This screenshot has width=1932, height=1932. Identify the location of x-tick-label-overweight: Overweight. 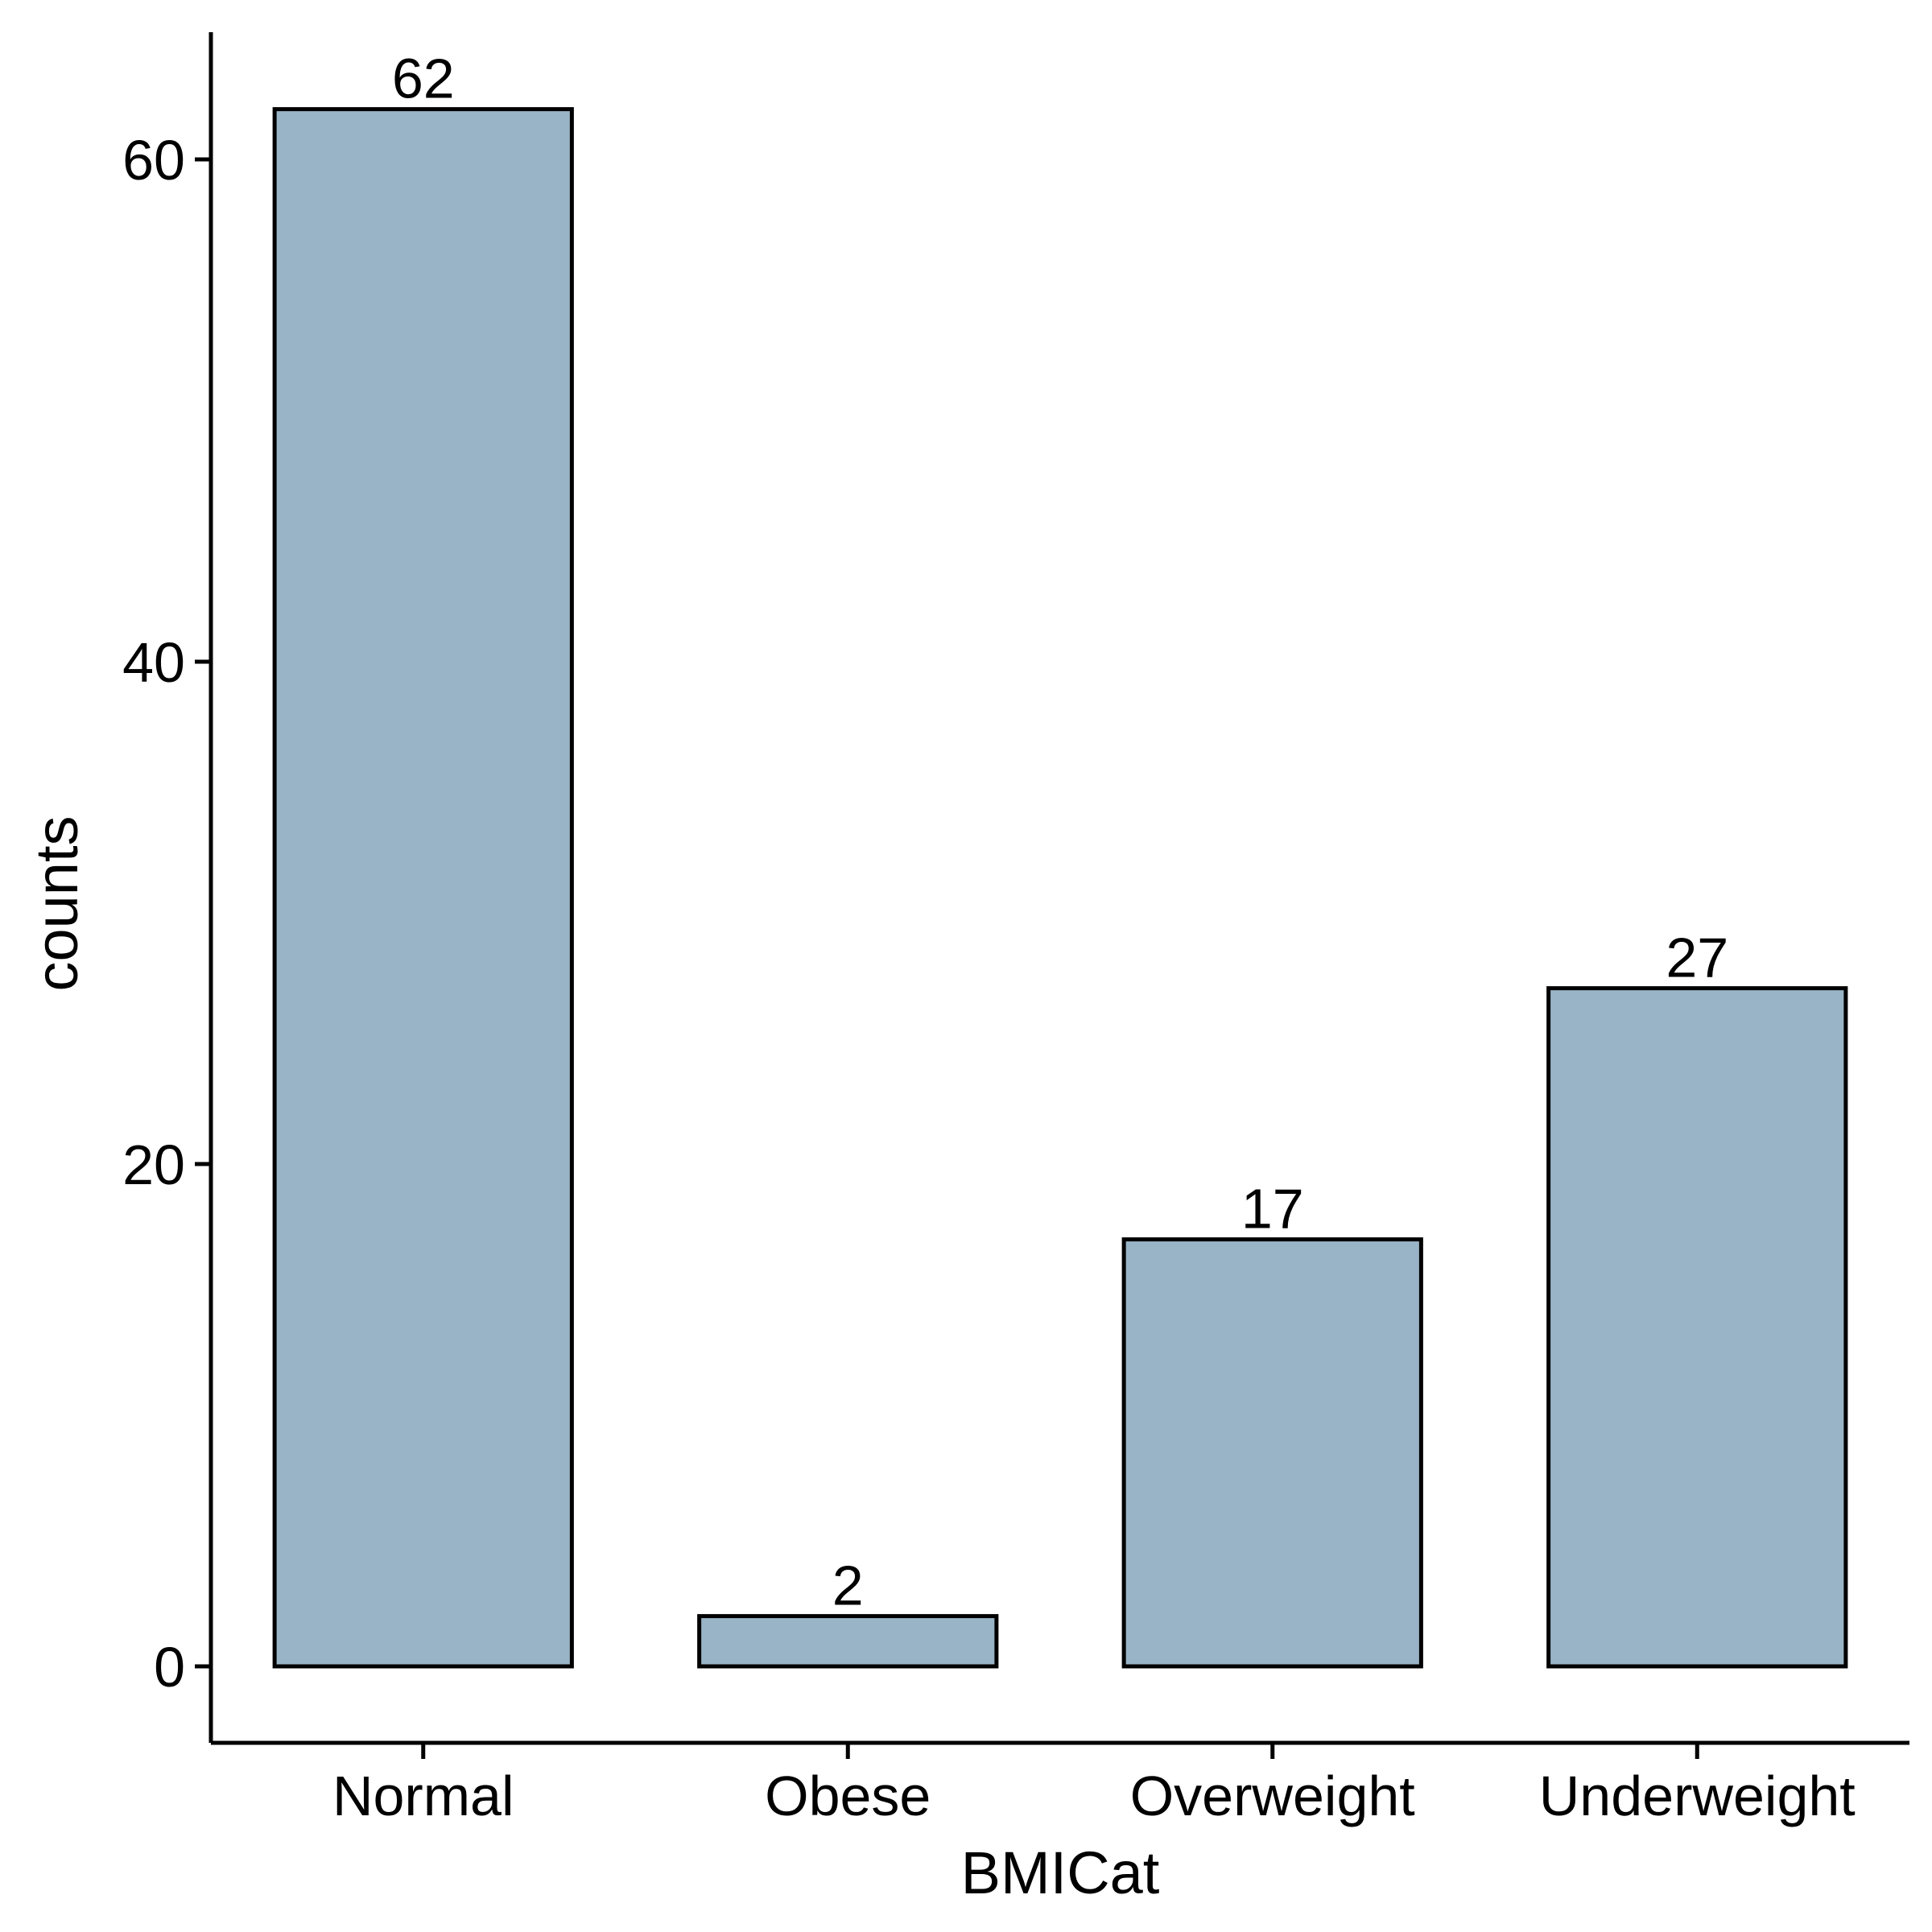
(1272, 1796).